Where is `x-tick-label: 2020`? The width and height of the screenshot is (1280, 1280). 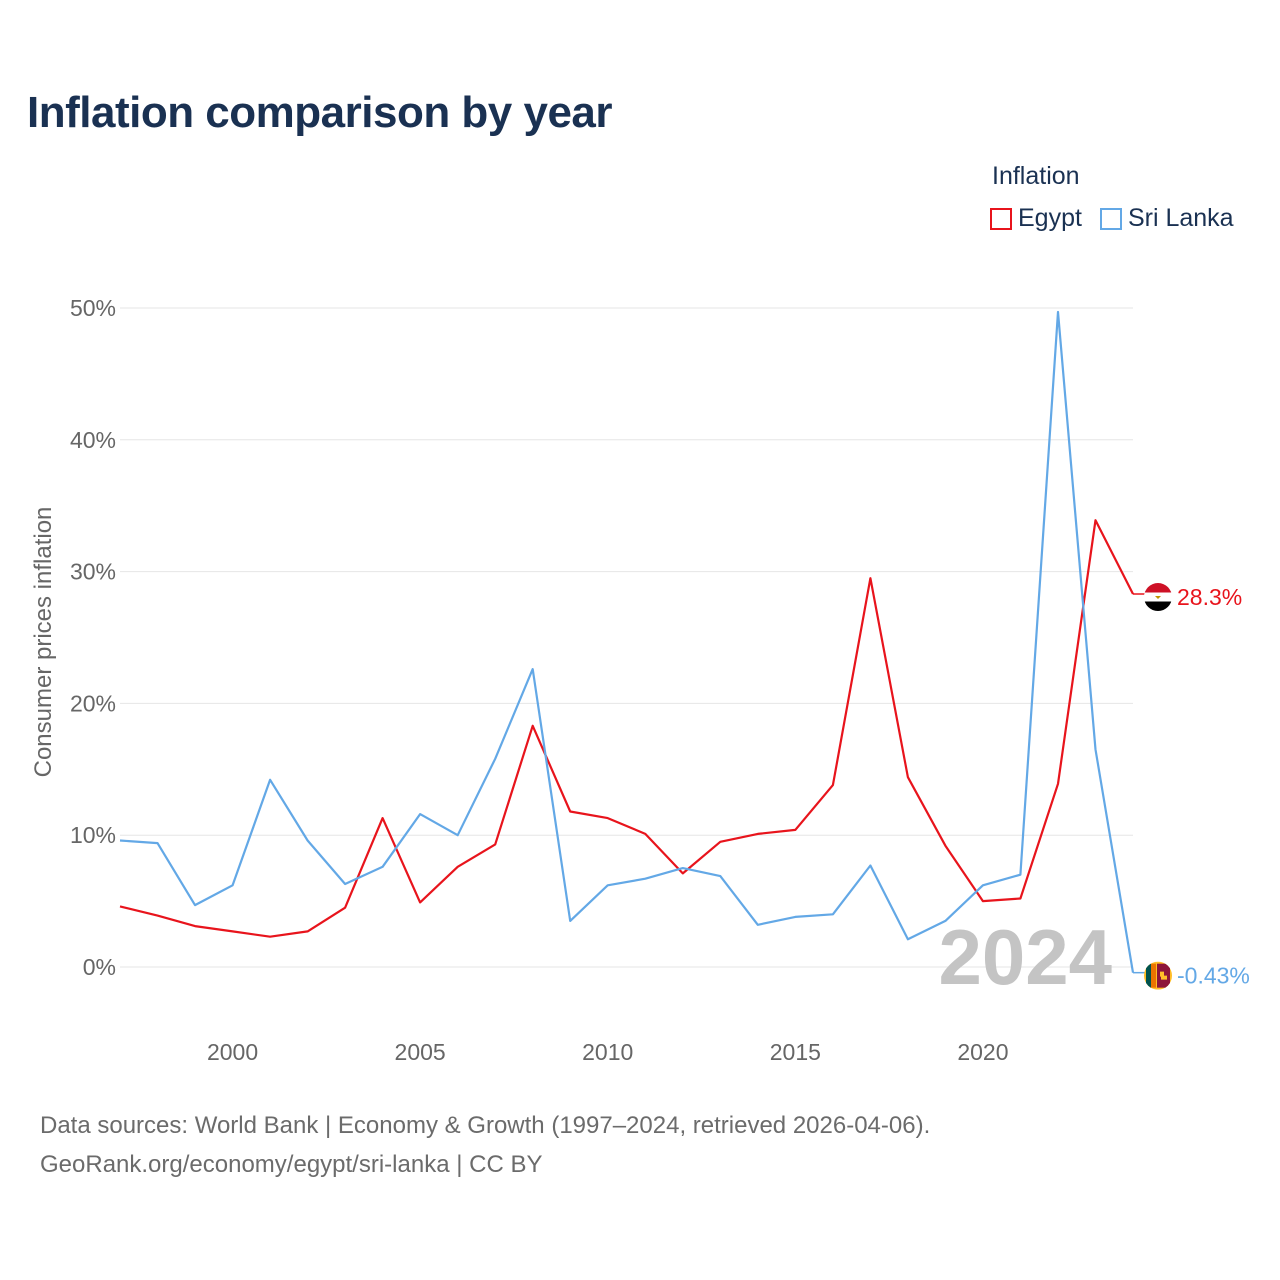
x-tick-label: 2020 is located at coordinates (982, 1052).